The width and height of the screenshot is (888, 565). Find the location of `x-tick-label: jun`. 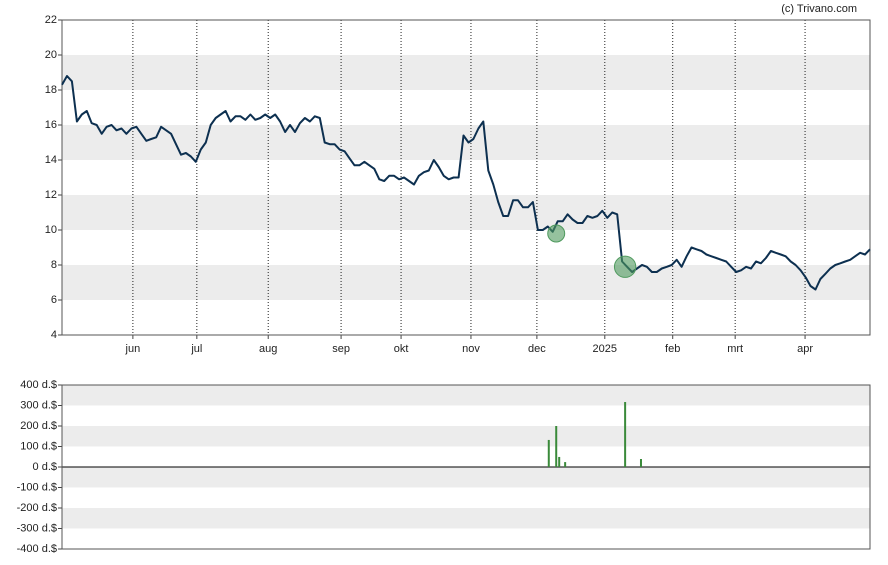

x-tick-label: jun is located at coordinates (133, 349).